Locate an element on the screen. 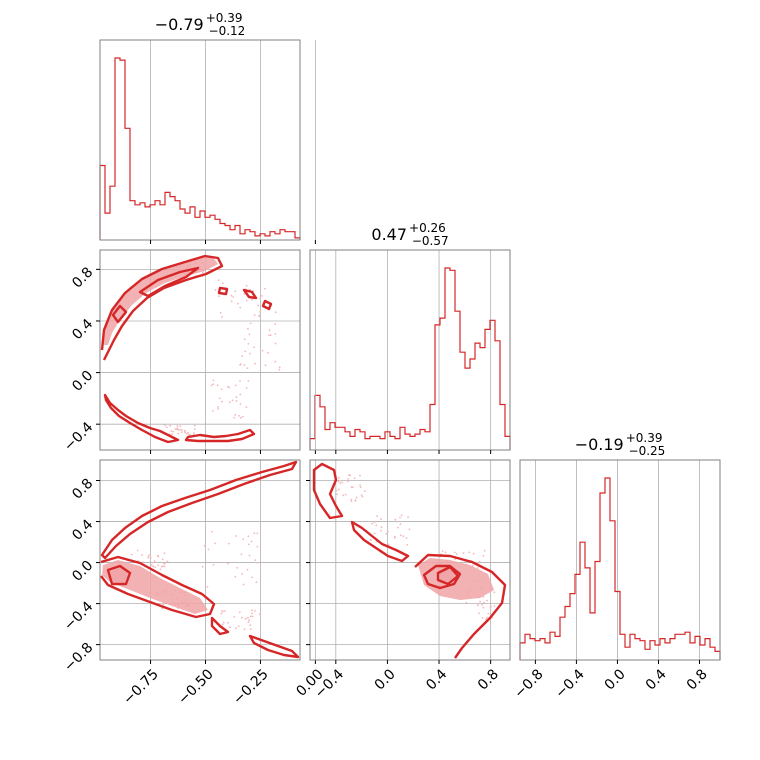 The height and width of the screenshot is (760, 760). contour-line is located at coordinates (448, 575).